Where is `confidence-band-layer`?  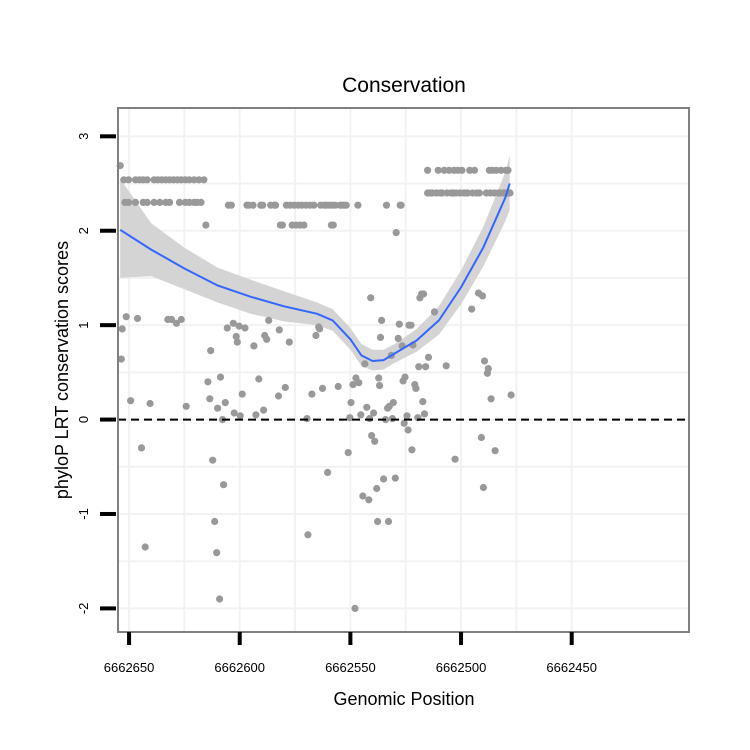 confidence-band-layer is located at coordinates (315, 263).